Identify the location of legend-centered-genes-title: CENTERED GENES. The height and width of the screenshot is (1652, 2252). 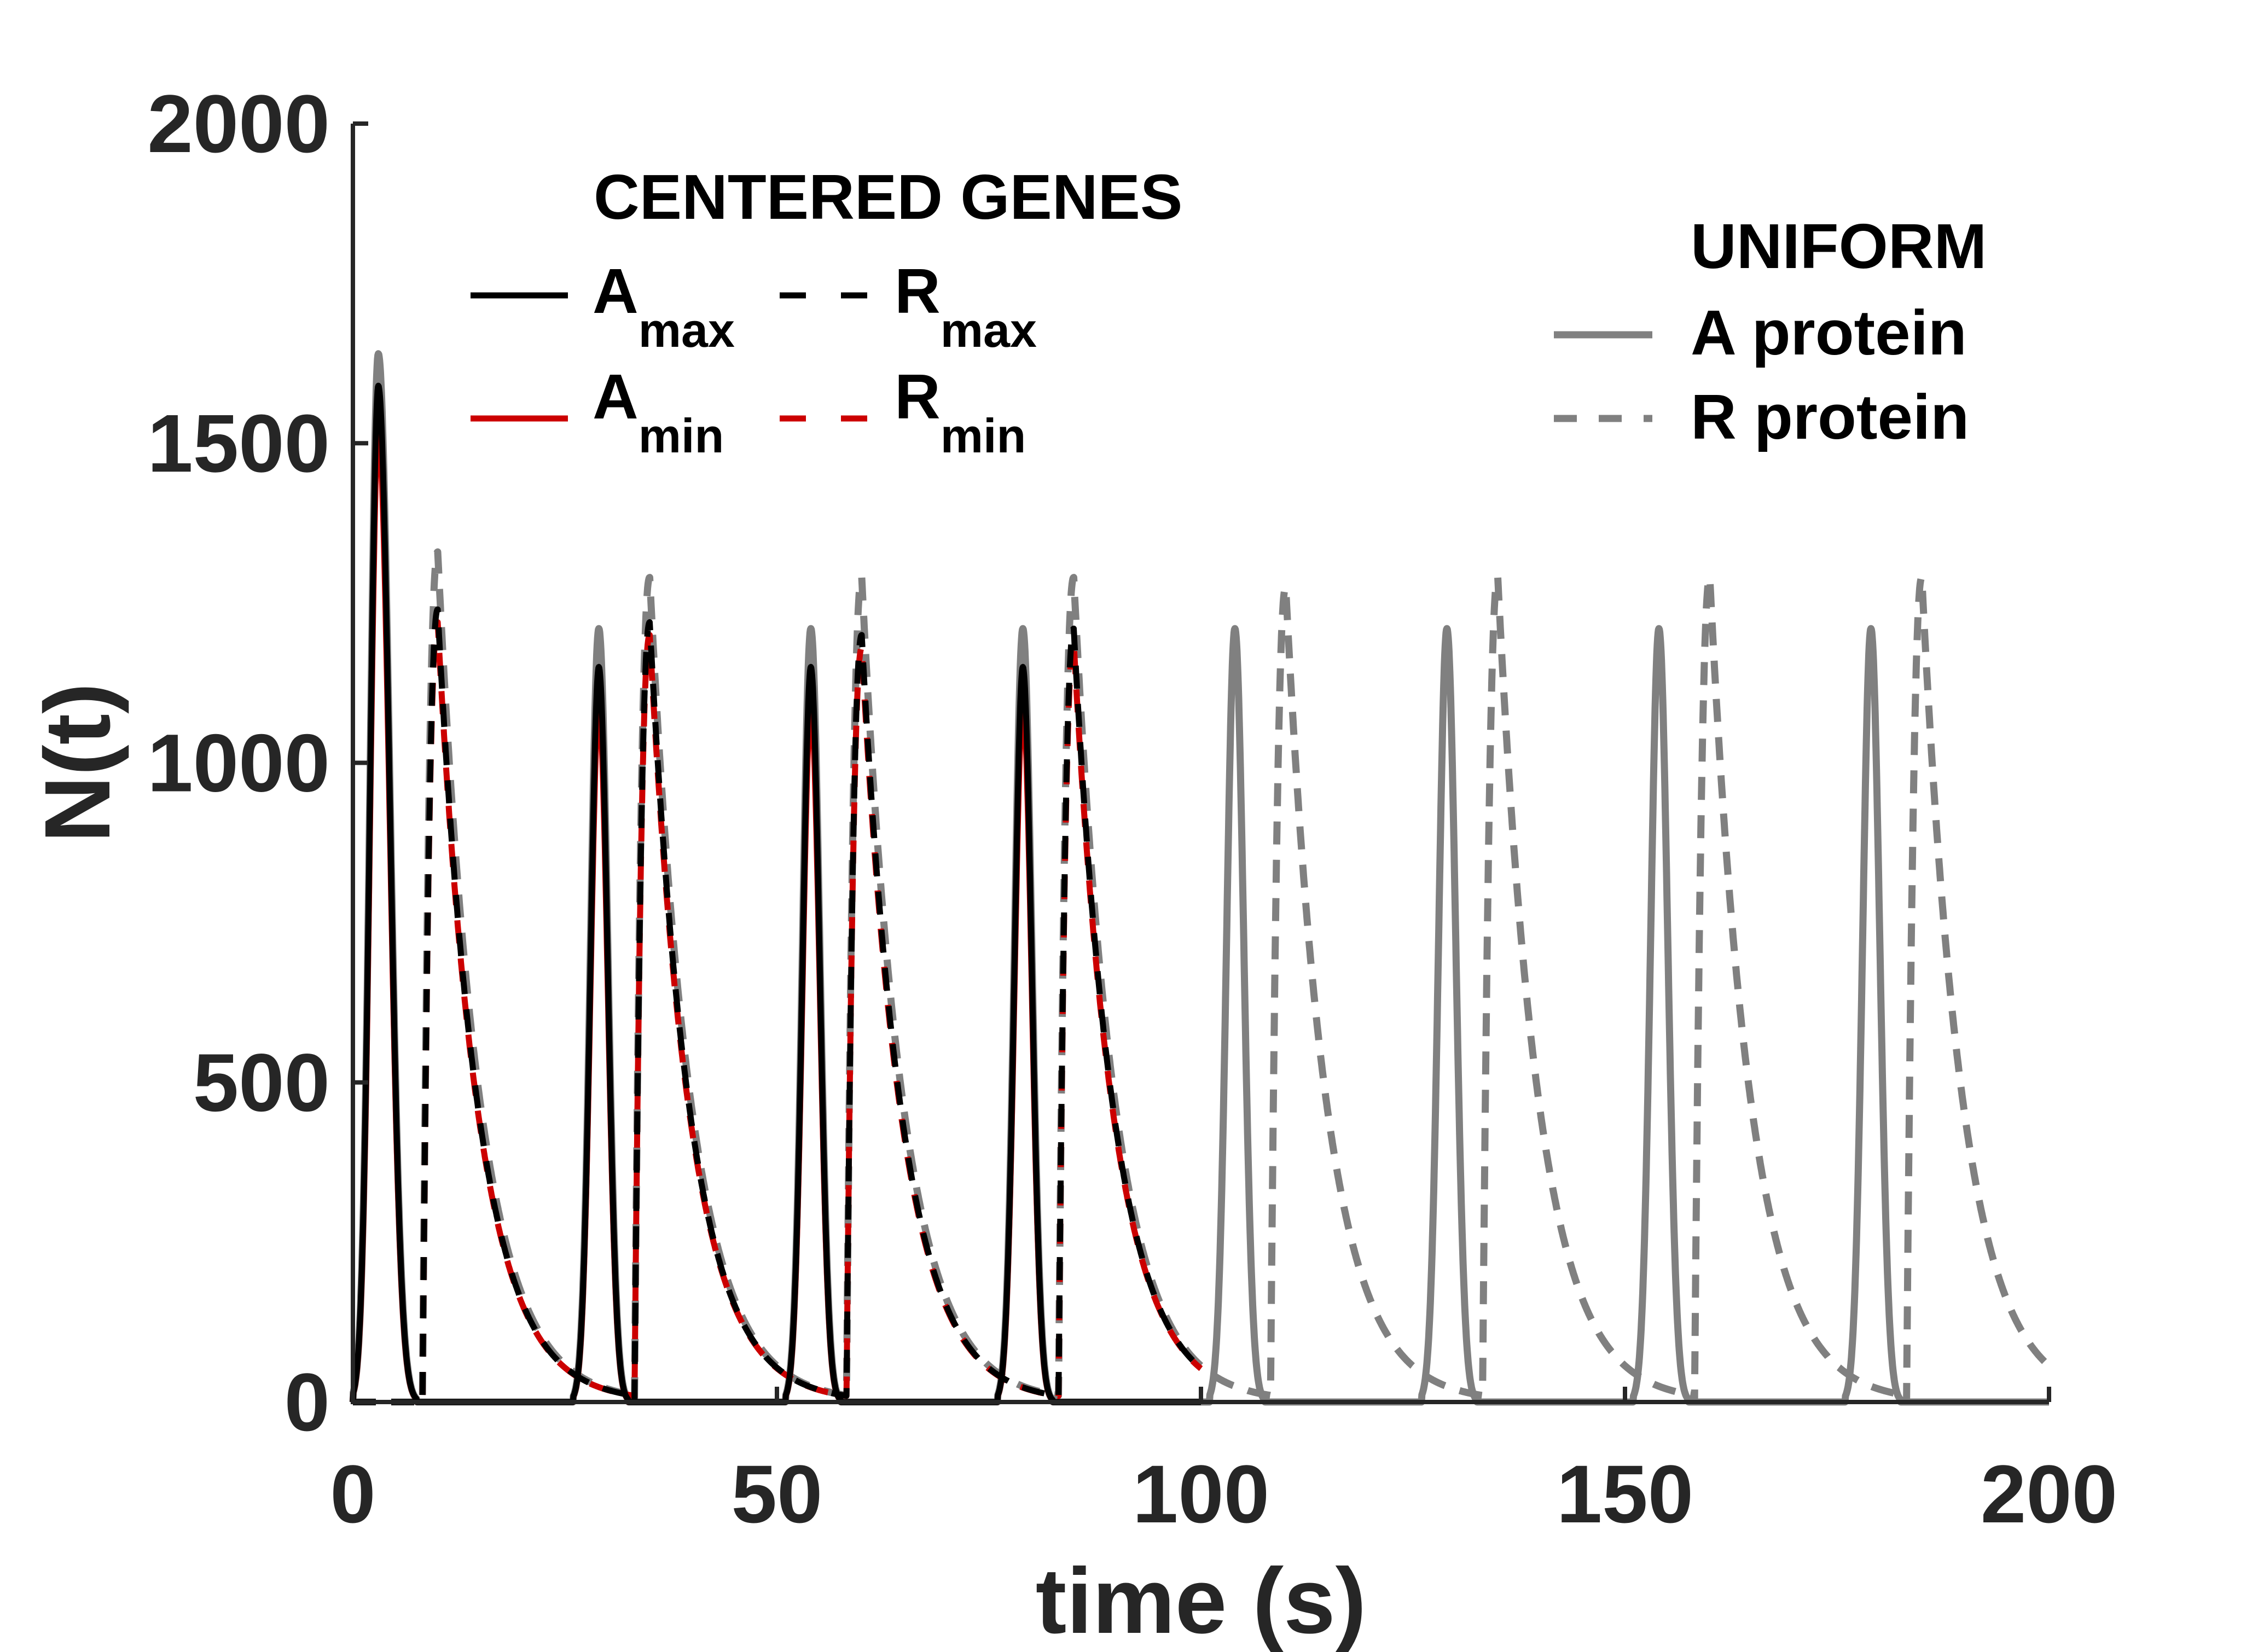
(888, 196).